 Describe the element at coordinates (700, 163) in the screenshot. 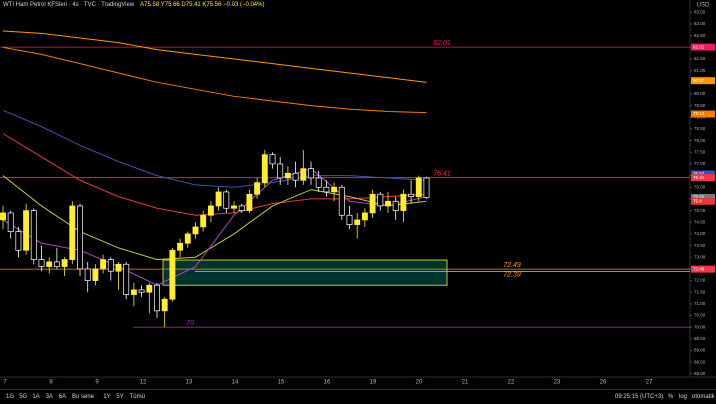

I see `y-tick-label: 77.00` at that location.